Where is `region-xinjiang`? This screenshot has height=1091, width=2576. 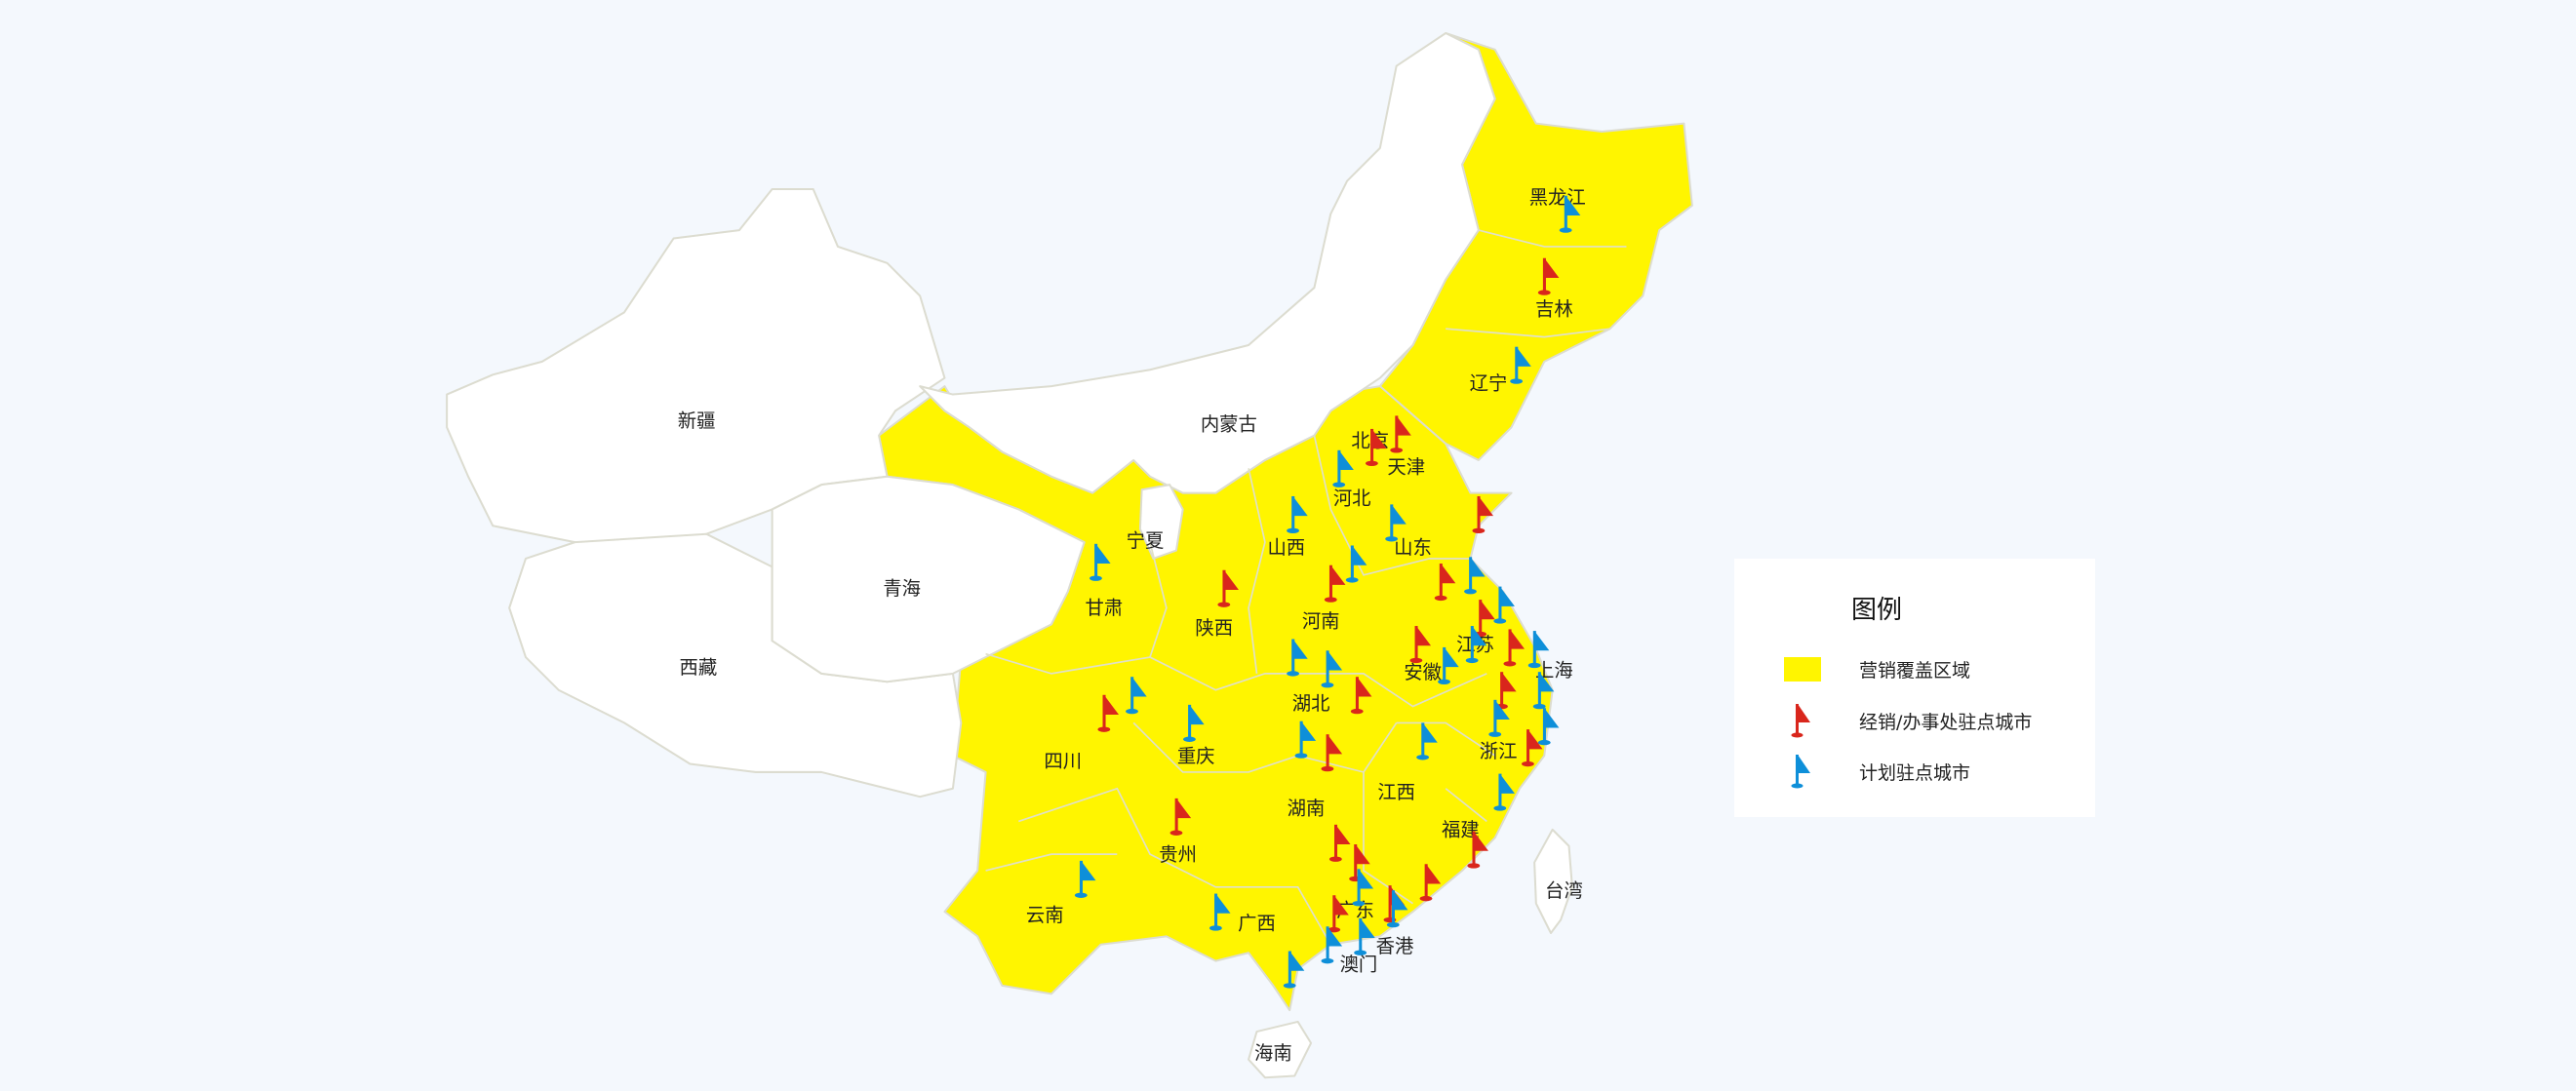 region-xinjiang is located at coordinates (696, 365).